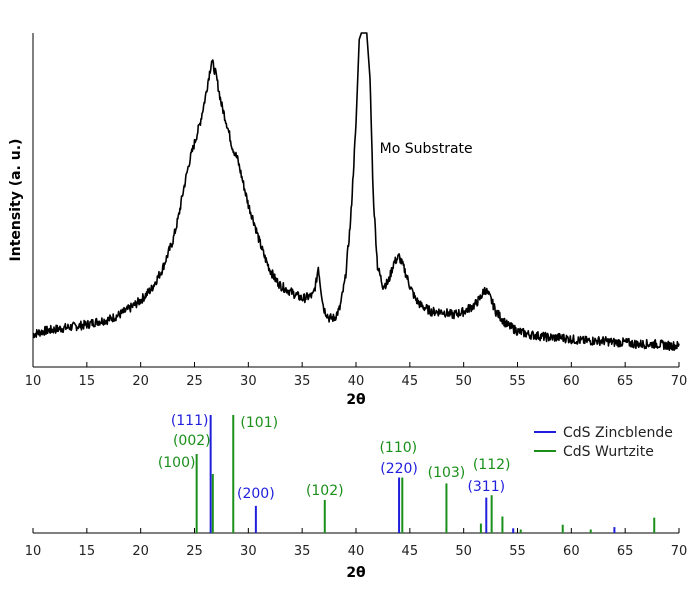 The width and height of the screenshot is (700, 591). What do you see at coordinates (87, 381) in the screenshot?
I see `top-x-tick-label: 15` at bounding box center [87, 381].